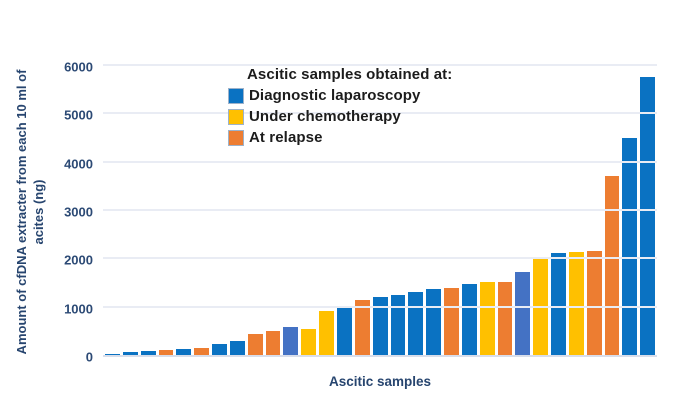 The height and width of the screenshot is (410, 685). What do you see at coordinates (350, 74) in the screenshot?
I see `legend-title: Ascitic samples obtained at:` at bounding box center [350, 74].